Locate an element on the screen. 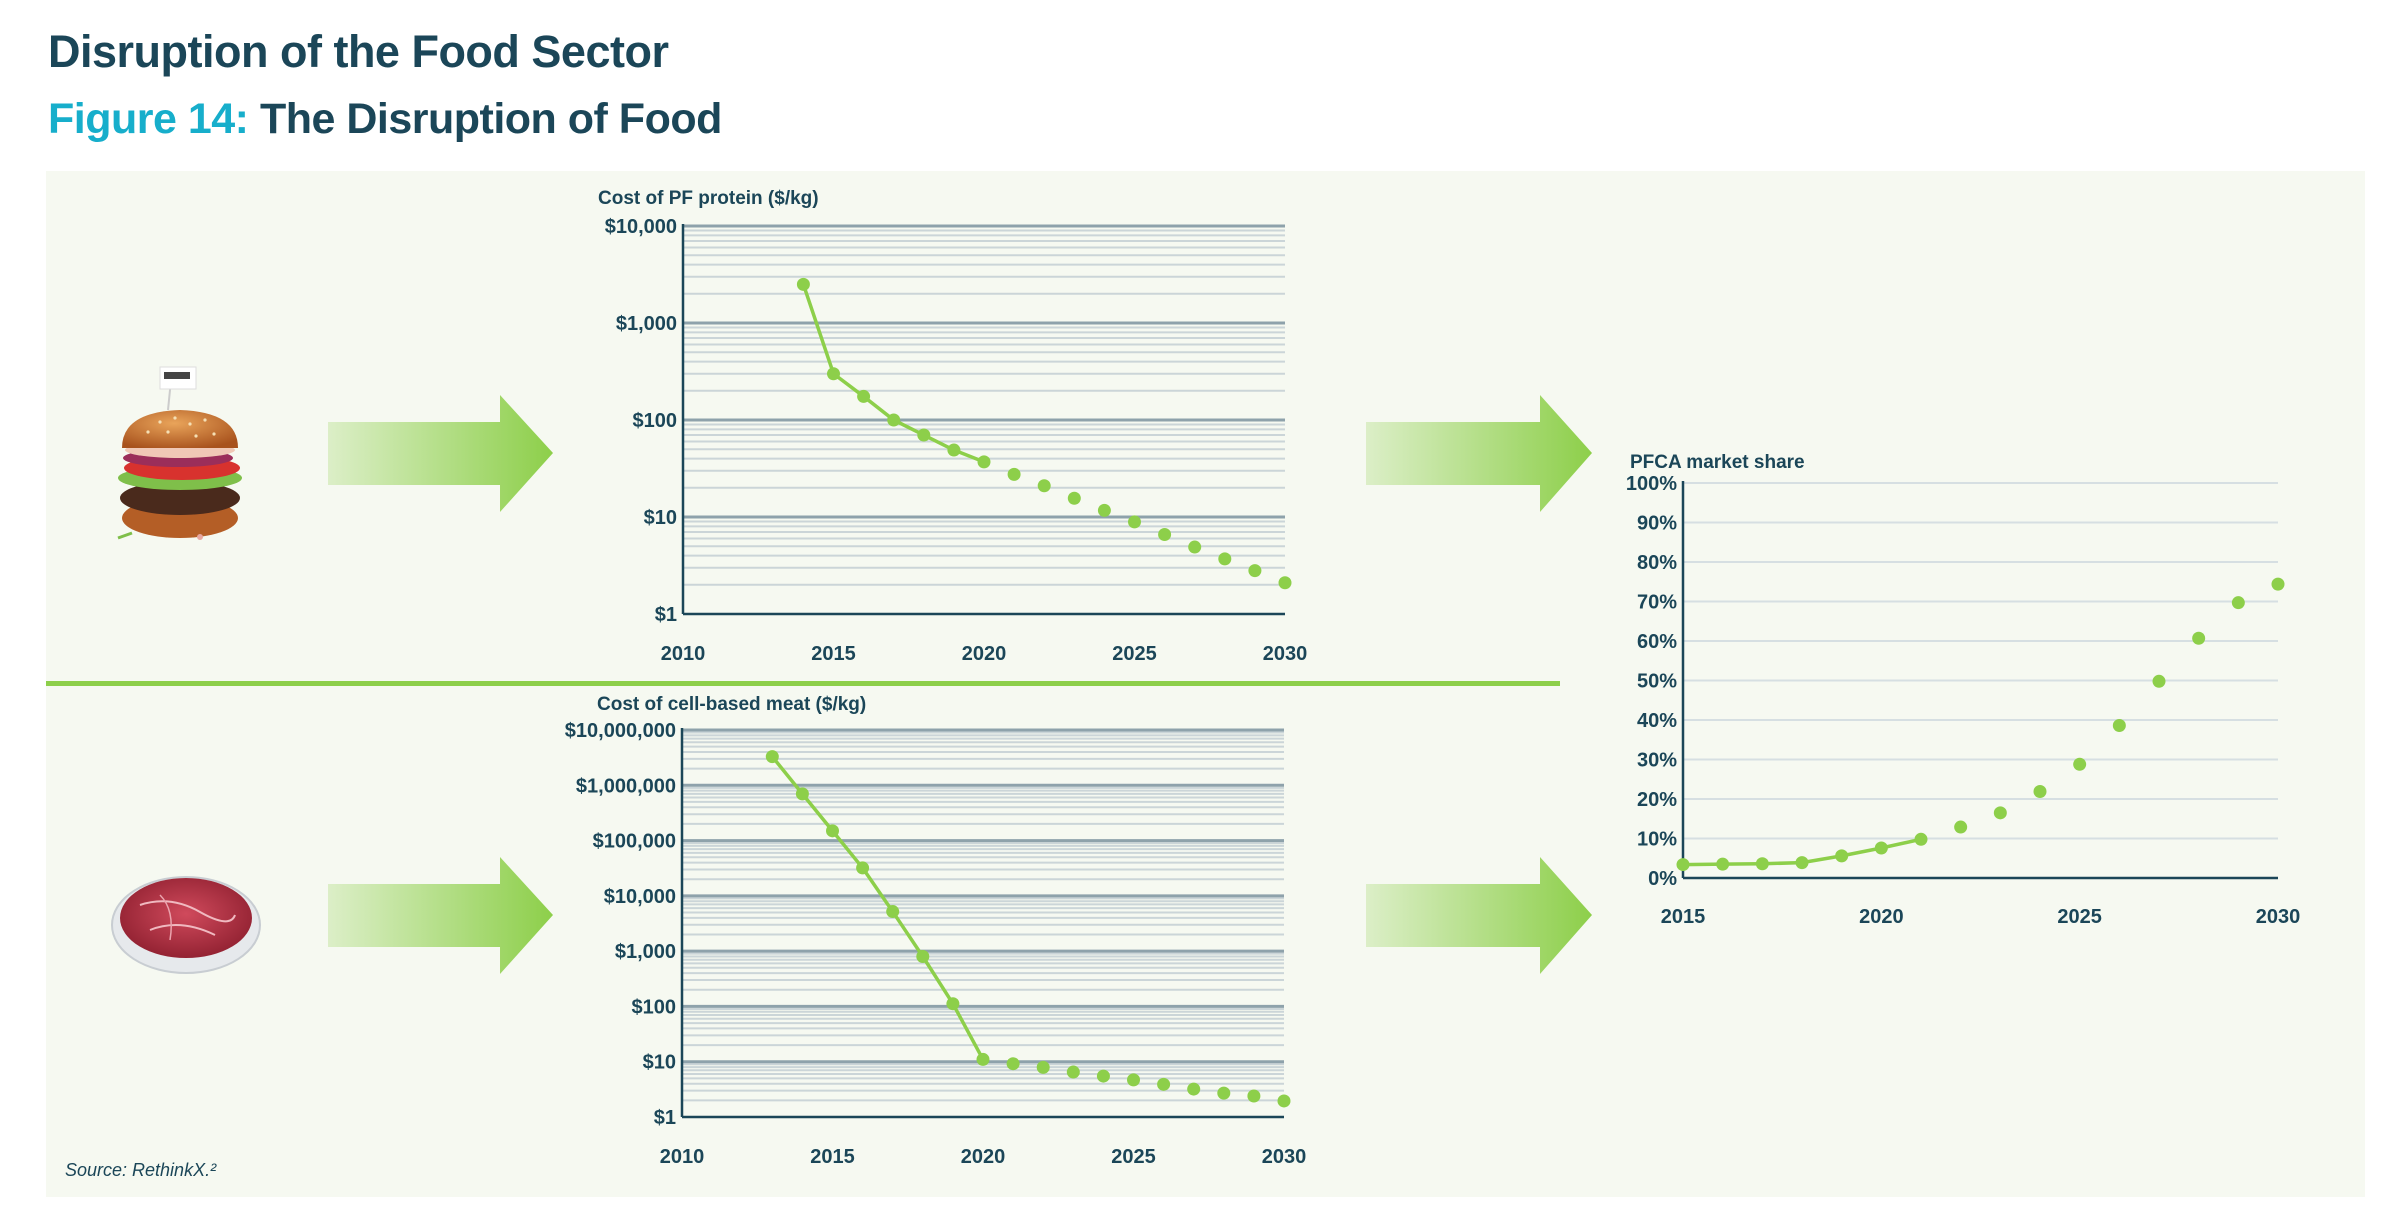 Image resolution: width=2400 pixels, height=1218 pixels. source-note: Source: RethinkX.² is located at coordinates (141, 1170).